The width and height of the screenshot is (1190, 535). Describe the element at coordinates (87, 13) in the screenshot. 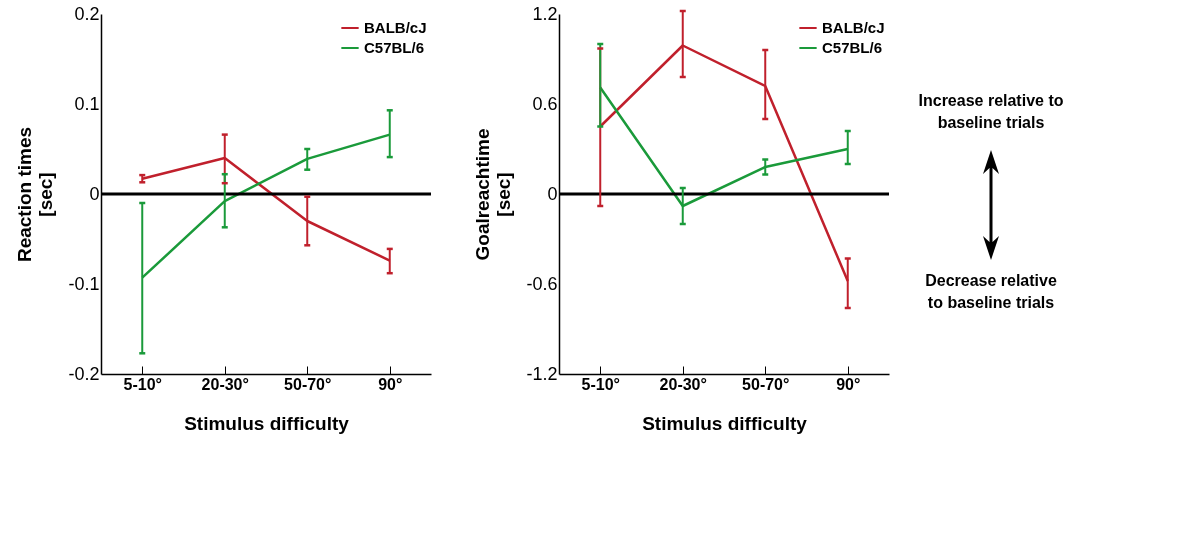

I see `y-tick-label: 0.2` at that location.